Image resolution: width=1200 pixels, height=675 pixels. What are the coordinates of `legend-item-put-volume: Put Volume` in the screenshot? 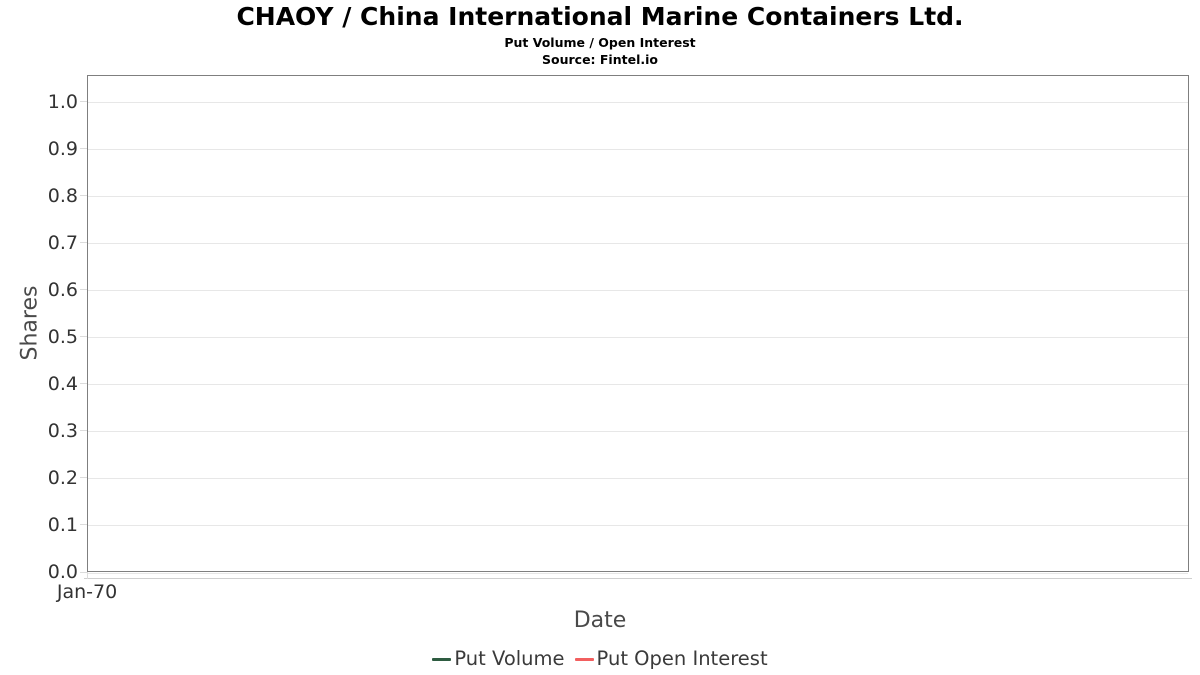 It's located at (498, 659).